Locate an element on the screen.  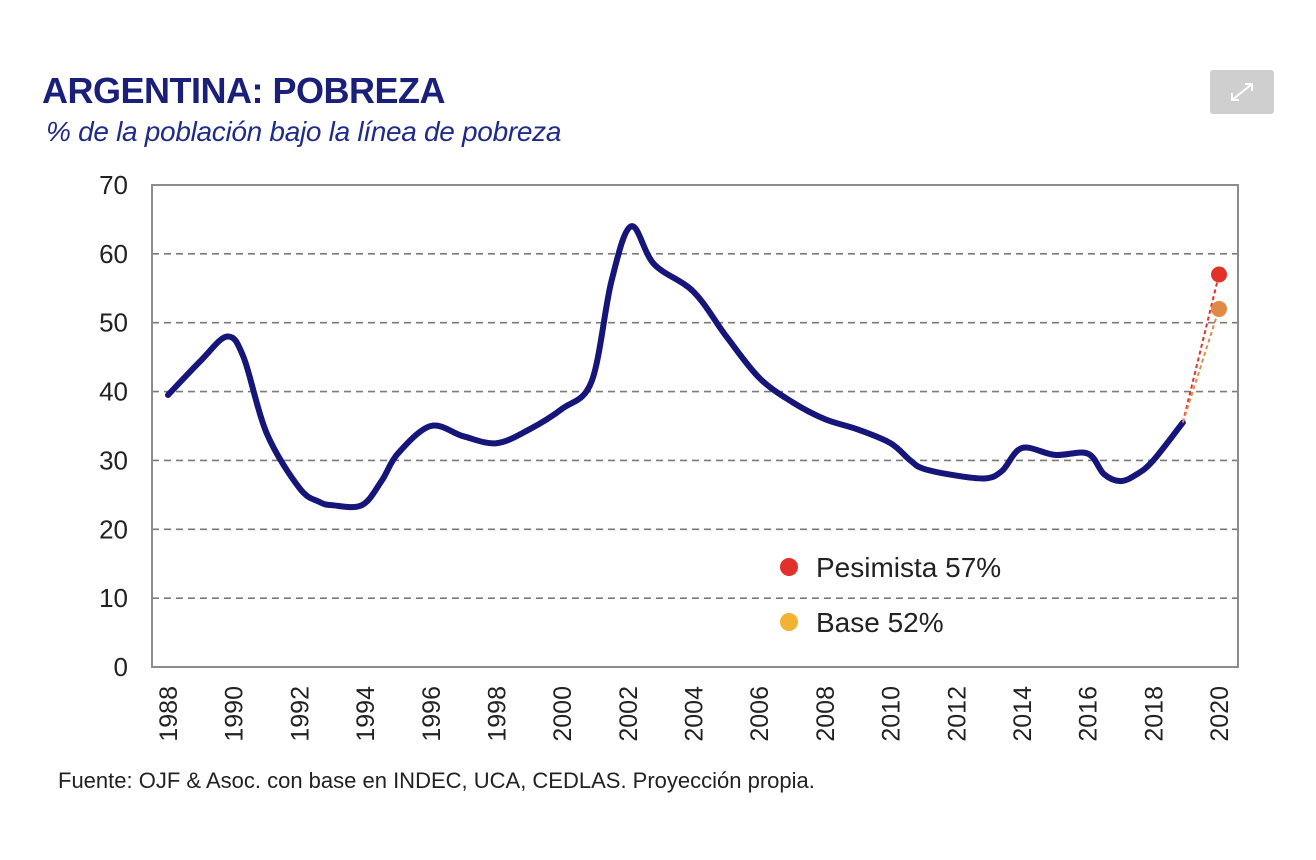
y-tick-label: 40 is located at coordinates (113, 392).